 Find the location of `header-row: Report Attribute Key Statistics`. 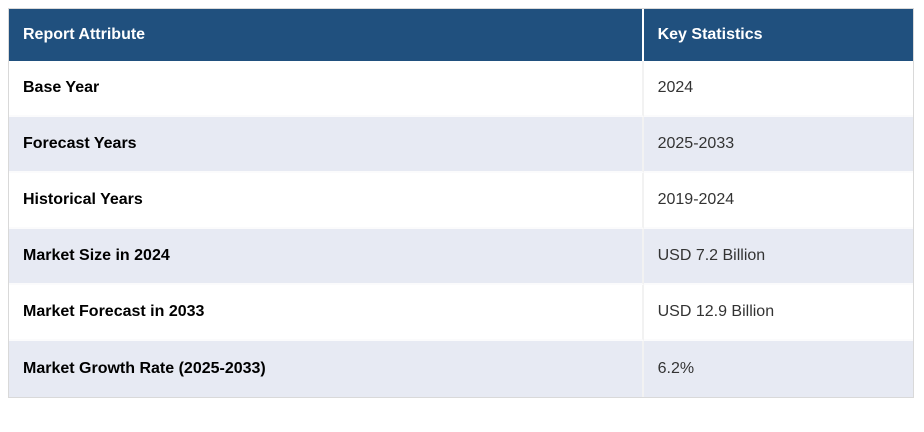

header-row: Report Attribute Key Statistics is located at coordinates (461, 35).